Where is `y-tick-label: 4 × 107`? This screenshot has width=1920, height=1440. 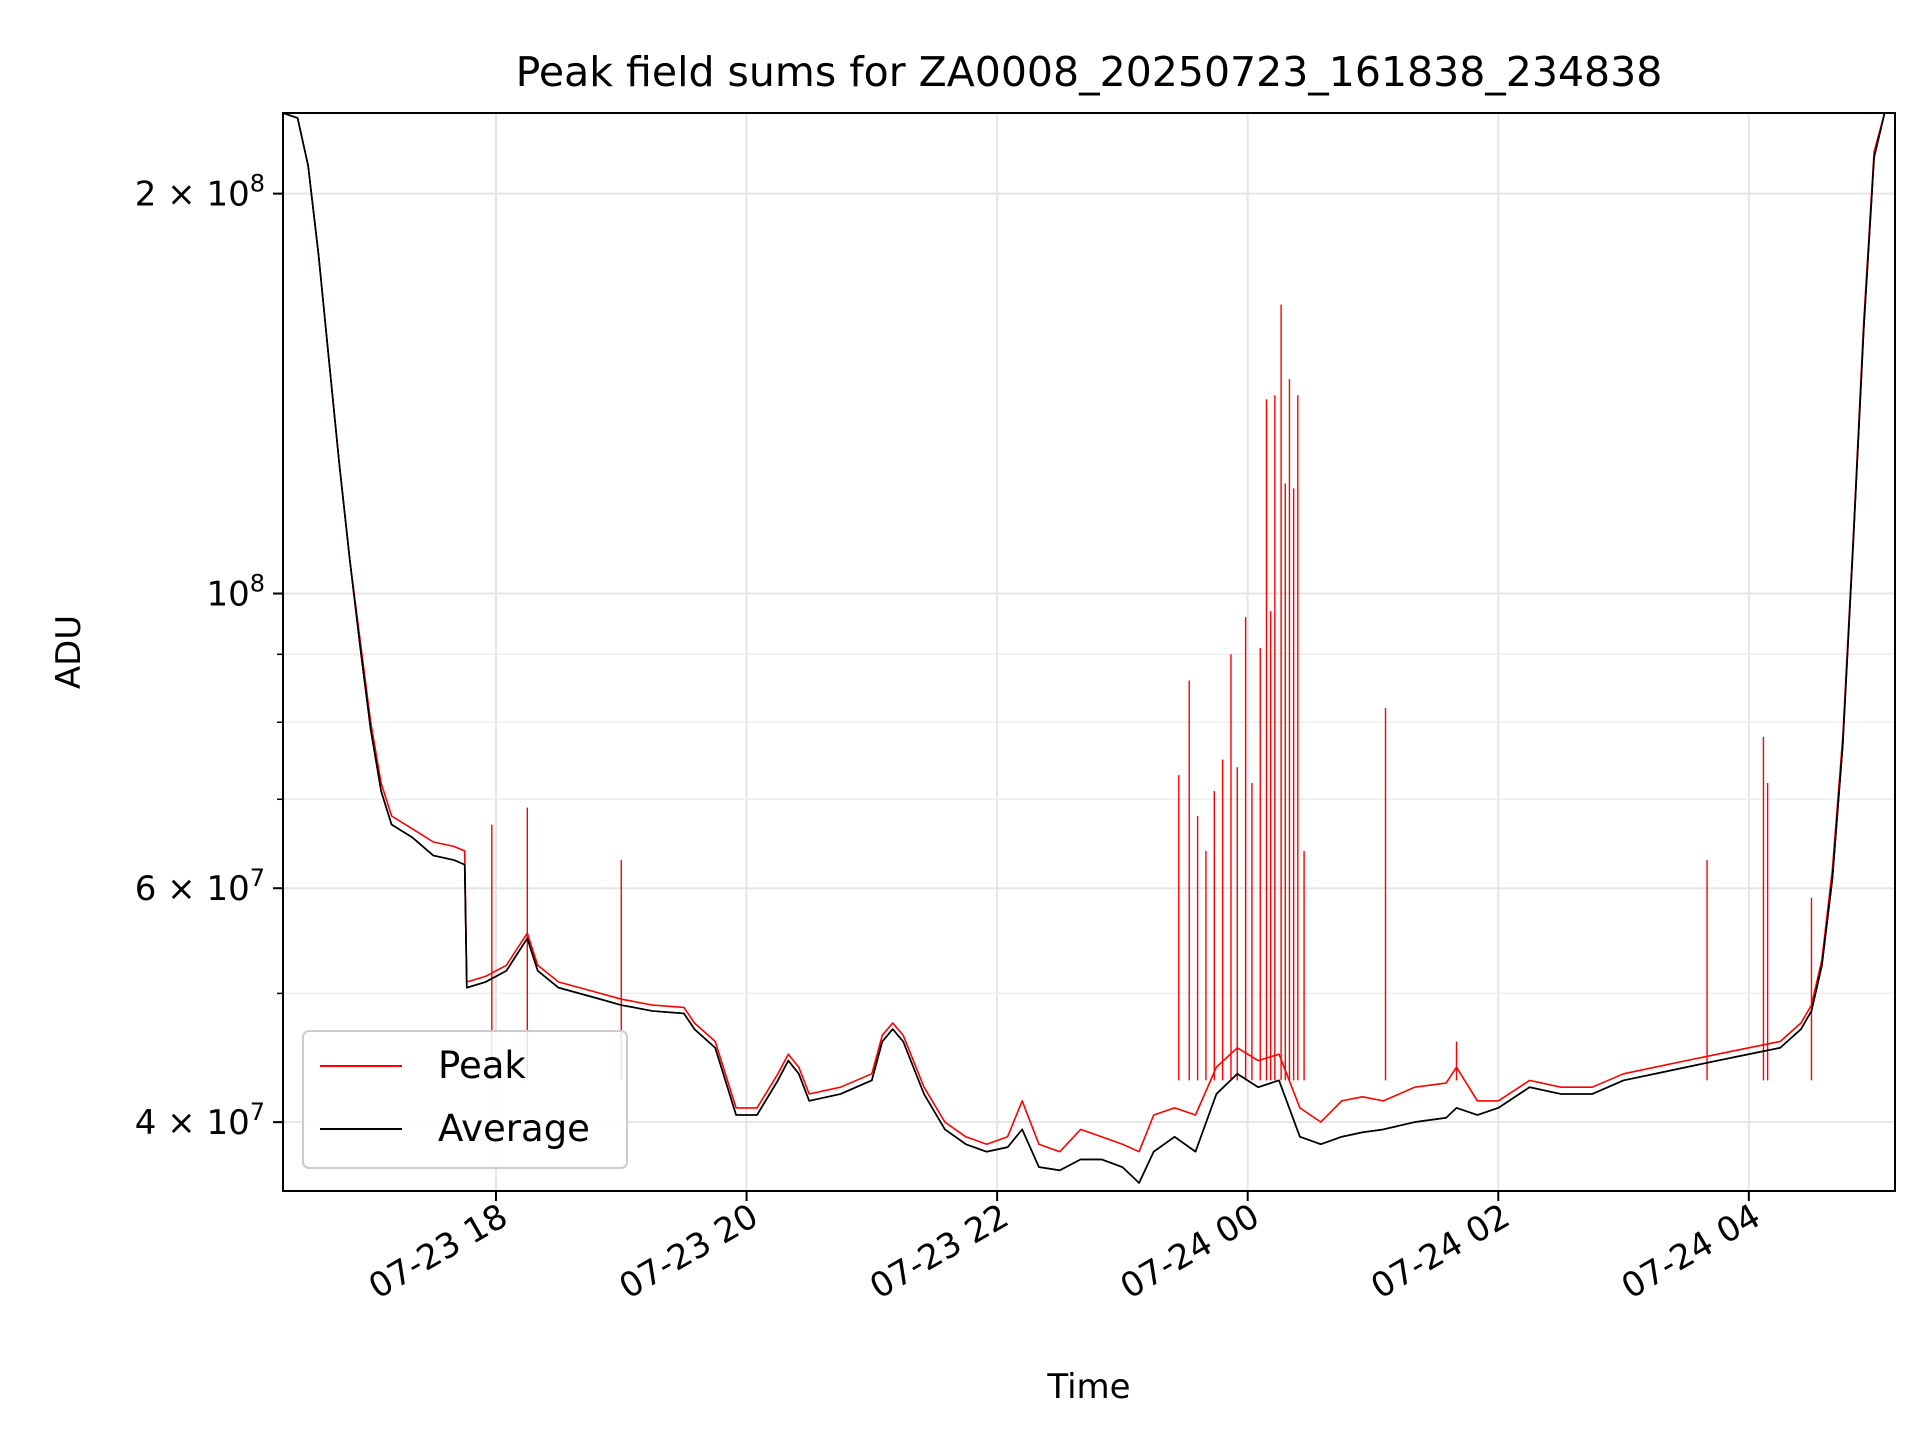 y-tick-label: 4 × 107 is located at coordinates (200, 1120).